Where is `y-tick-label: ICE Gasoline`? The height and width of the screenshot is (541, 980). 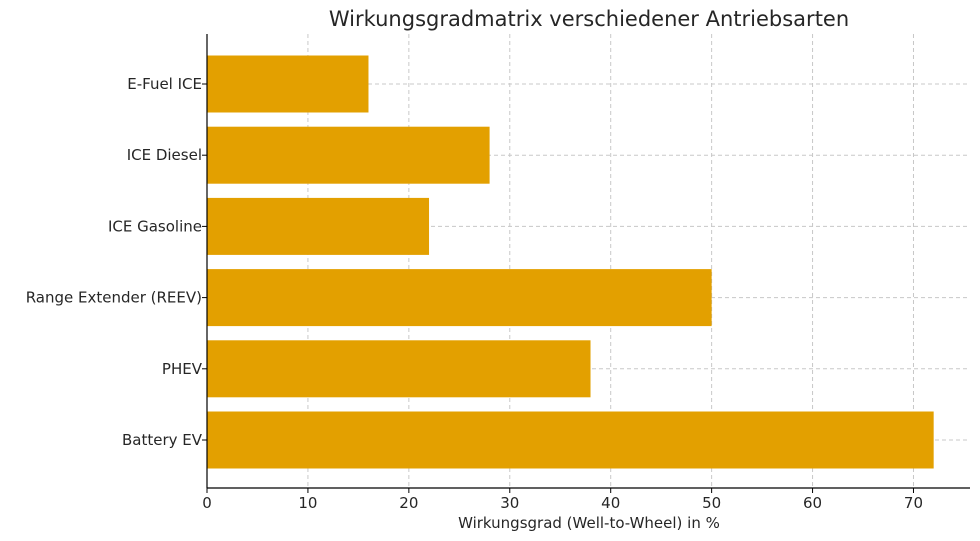 y-tick-label: ICE Gasoline is located at coordinates (155, 226).